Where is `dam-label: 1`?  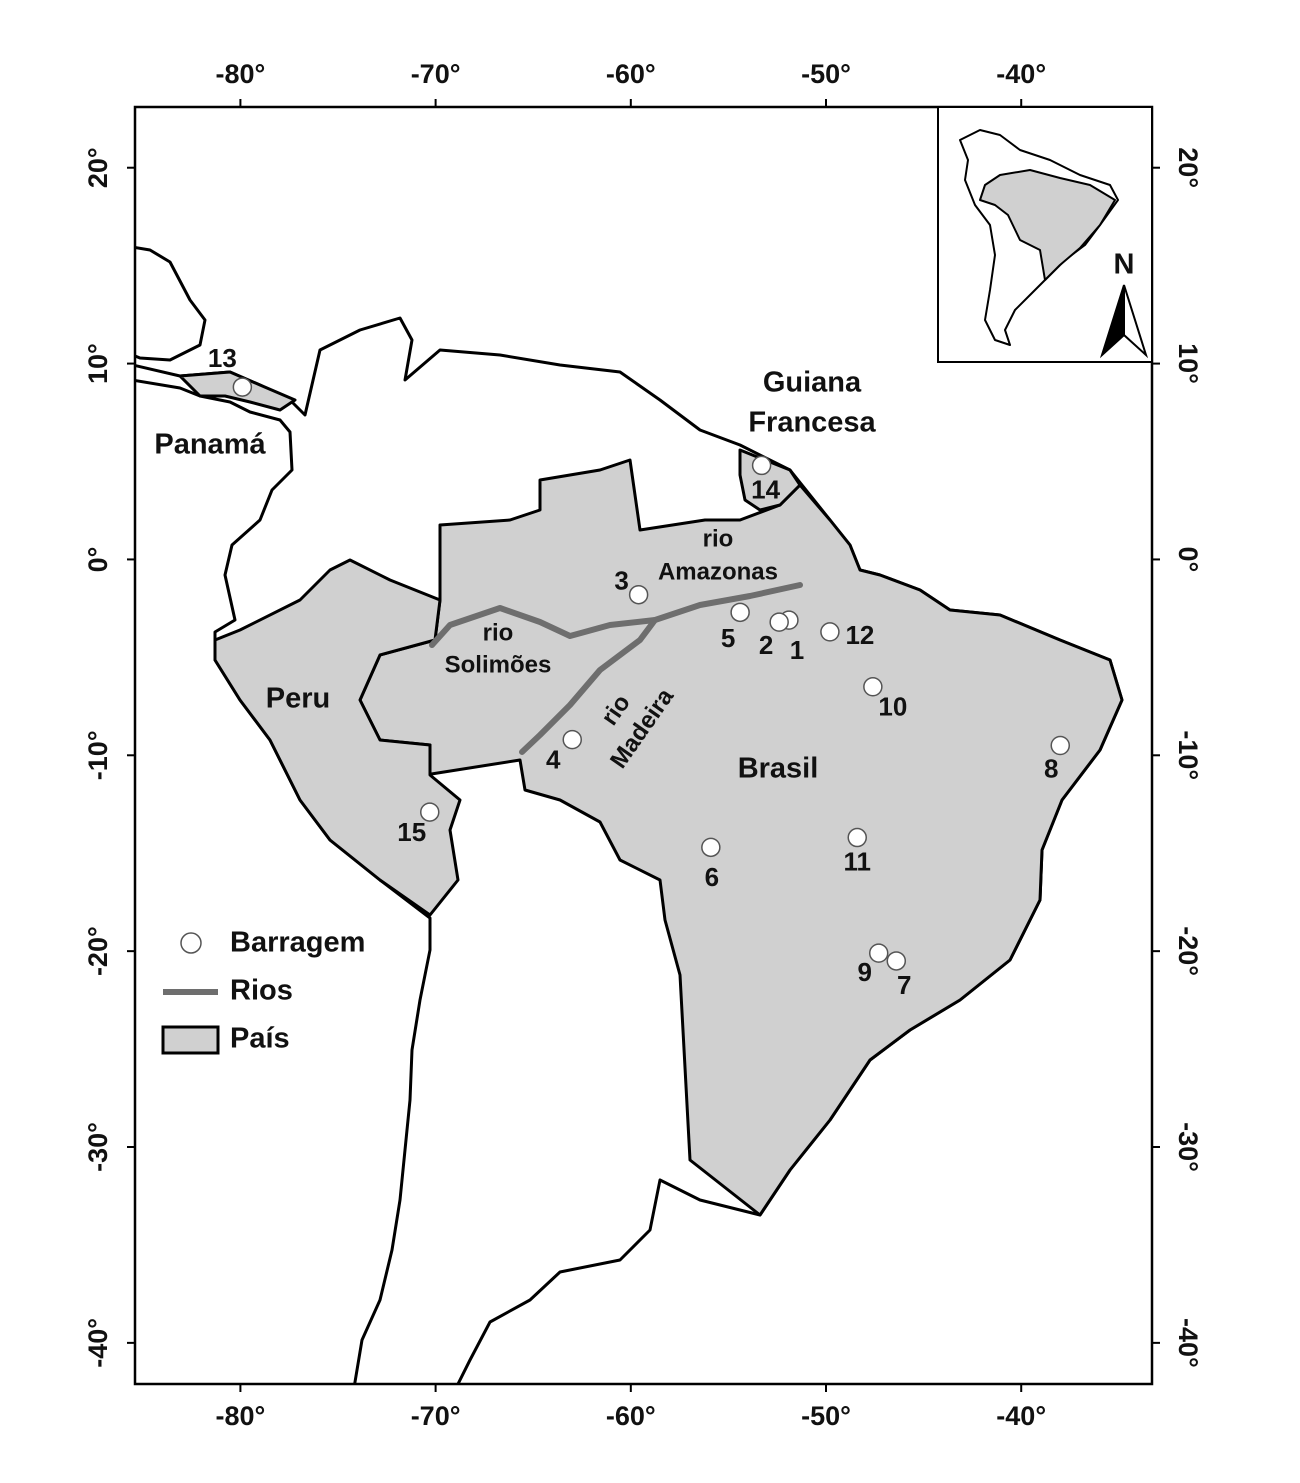
dam-label: 1 is located at coordinates (797, 650).